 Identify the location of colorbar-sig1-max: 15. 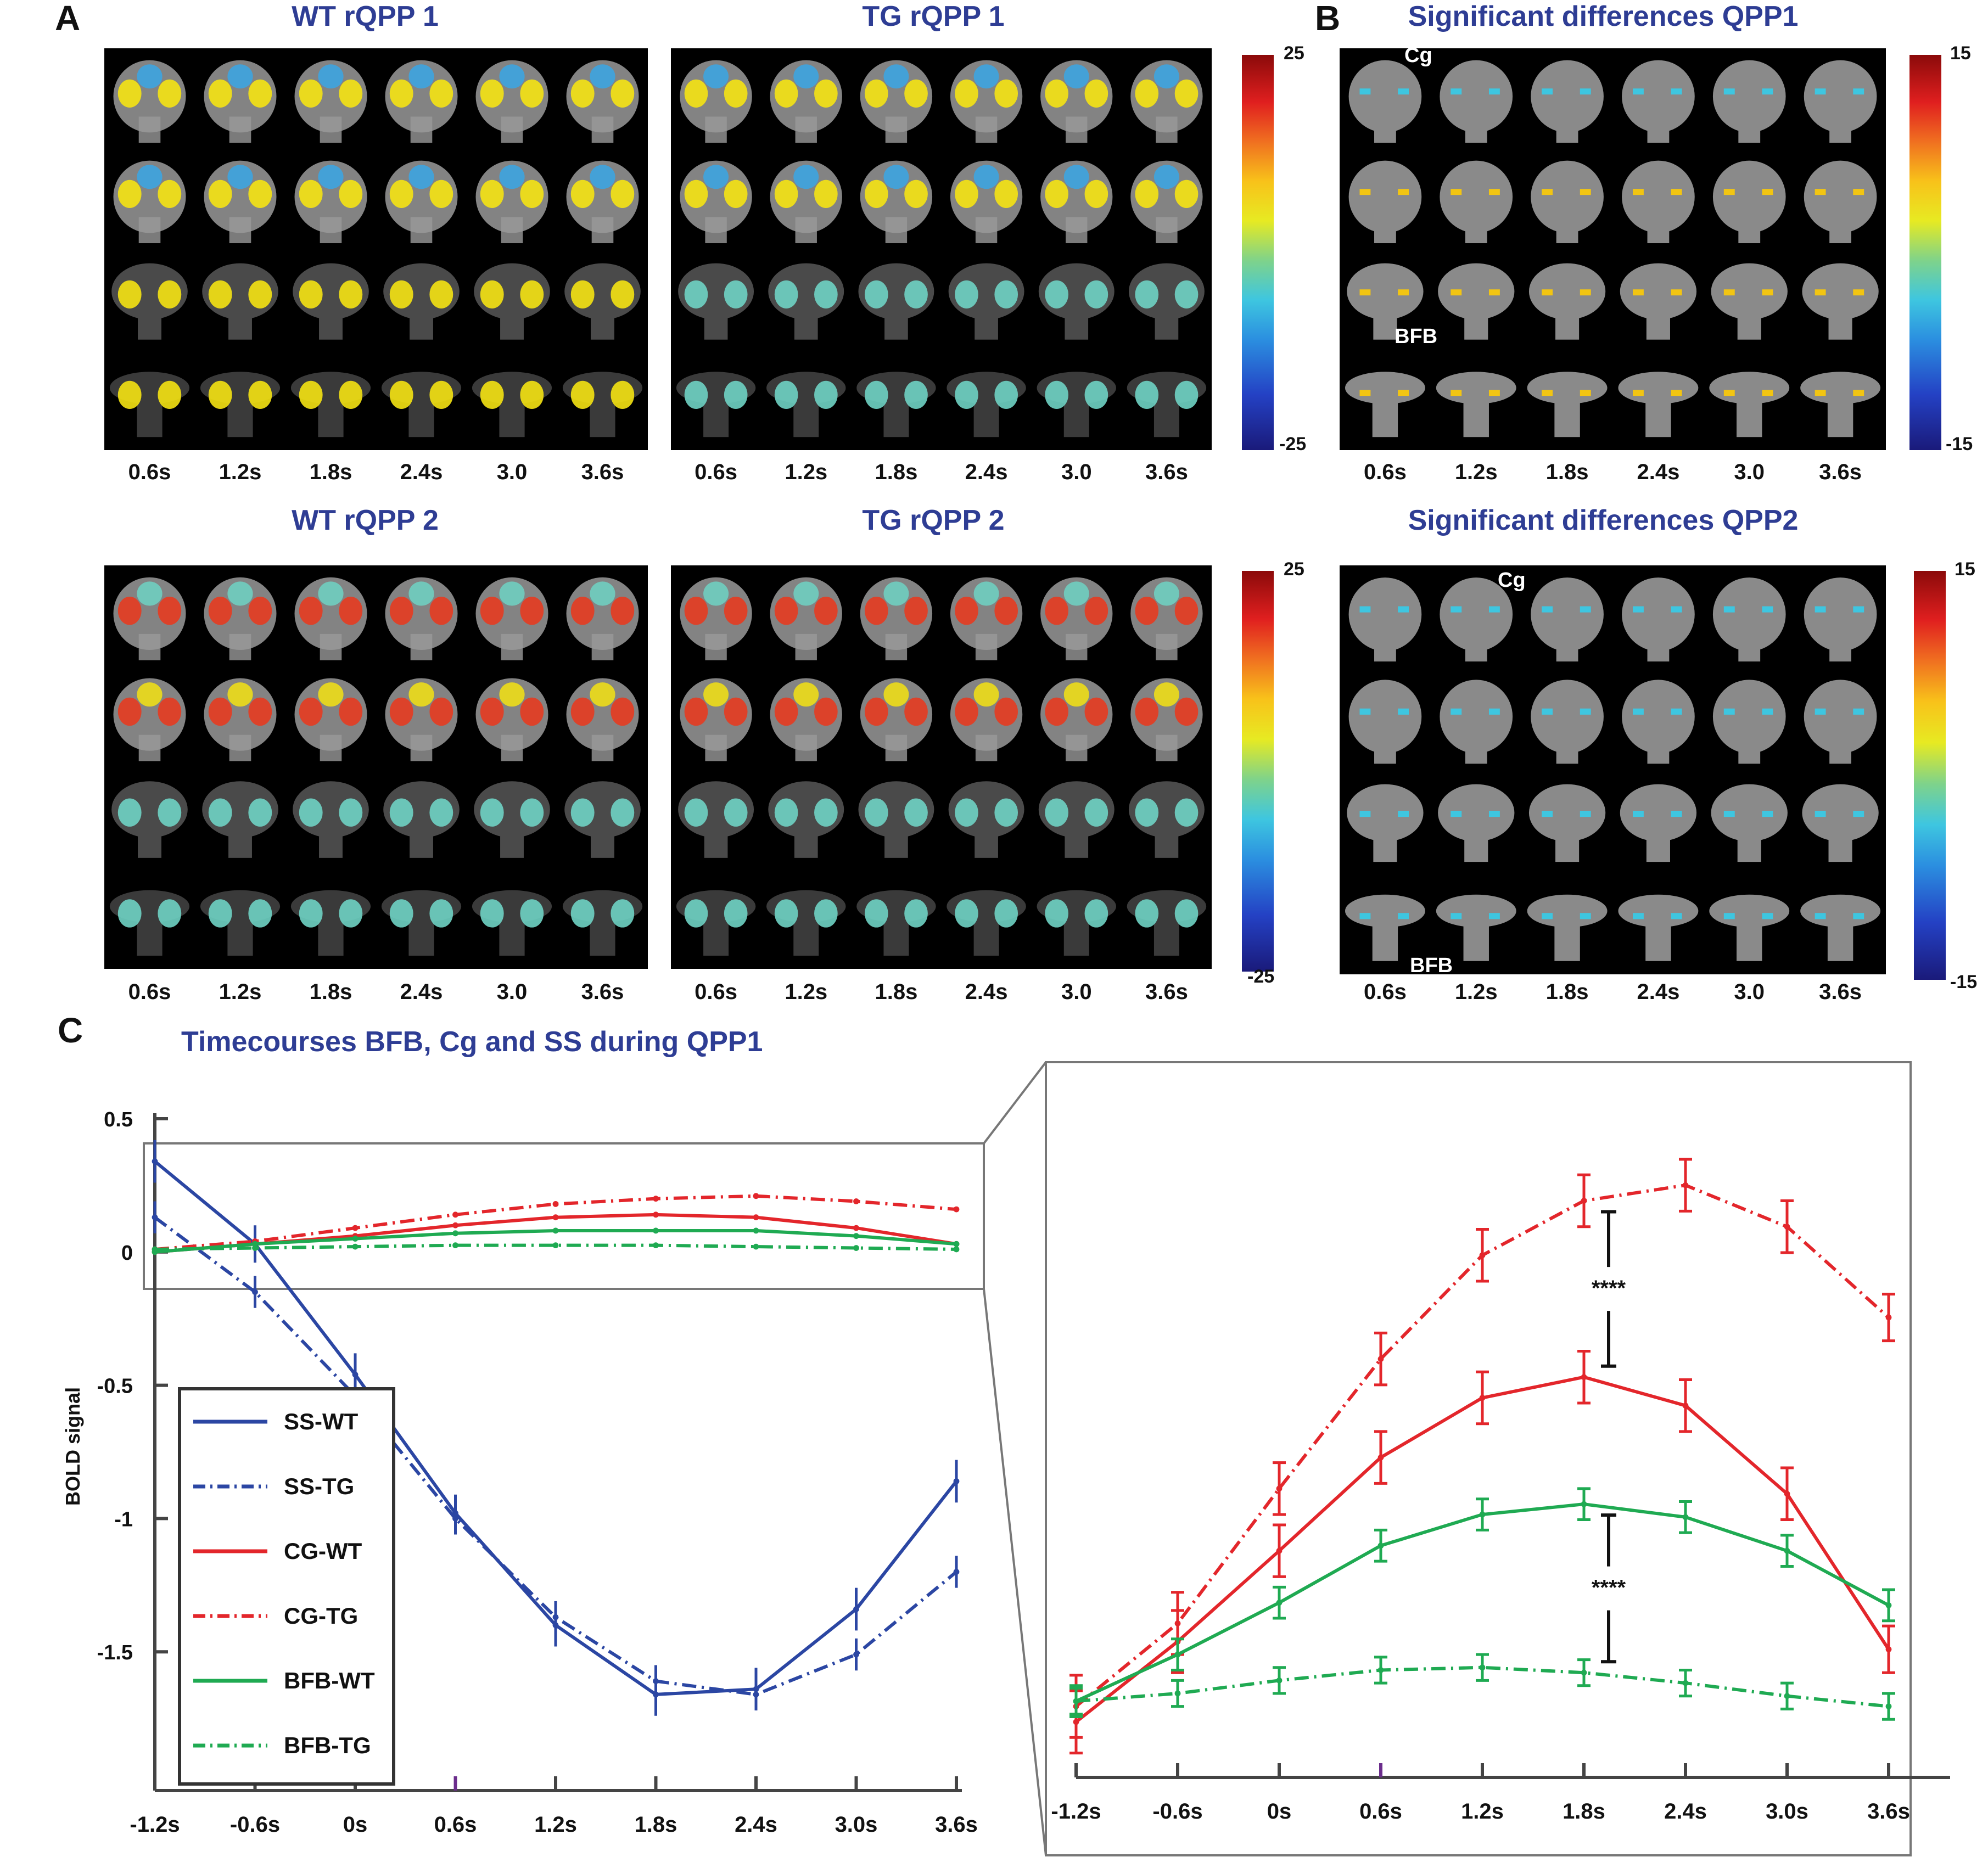
(1961, 53).